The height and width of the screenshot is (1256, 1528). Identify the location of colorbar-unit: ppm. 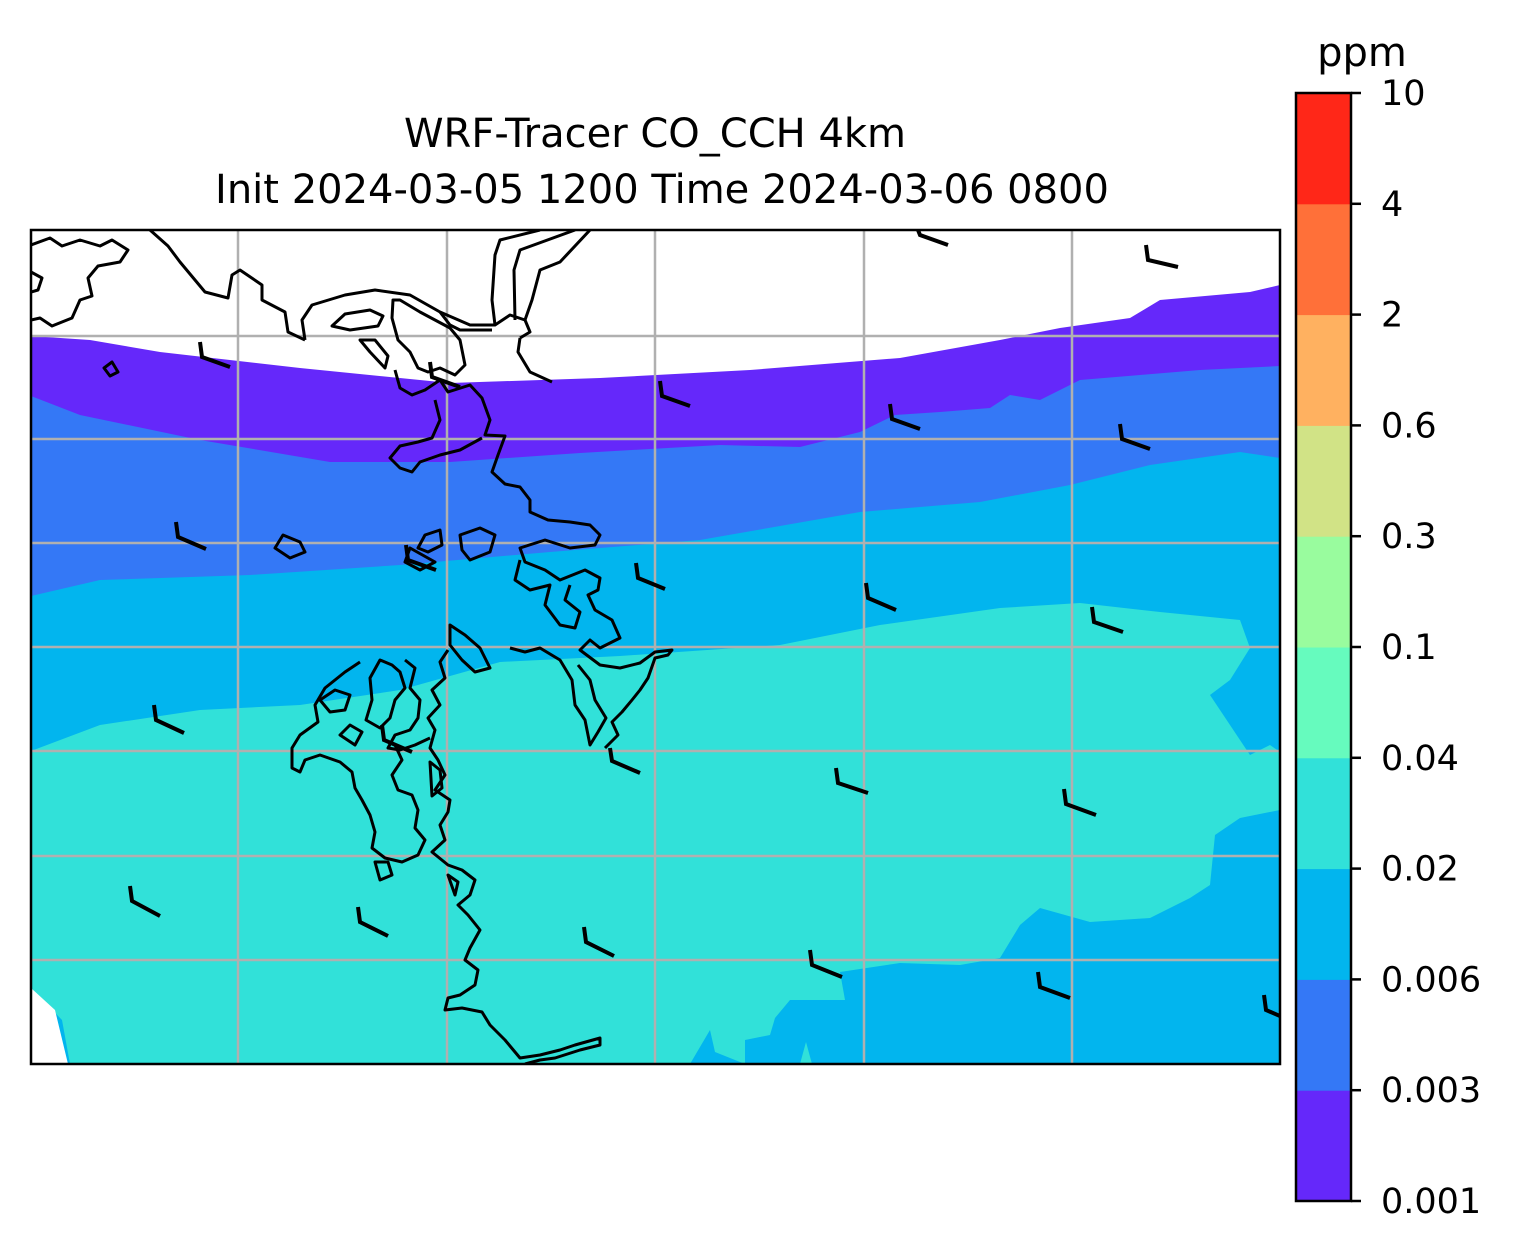
(1362, 53).